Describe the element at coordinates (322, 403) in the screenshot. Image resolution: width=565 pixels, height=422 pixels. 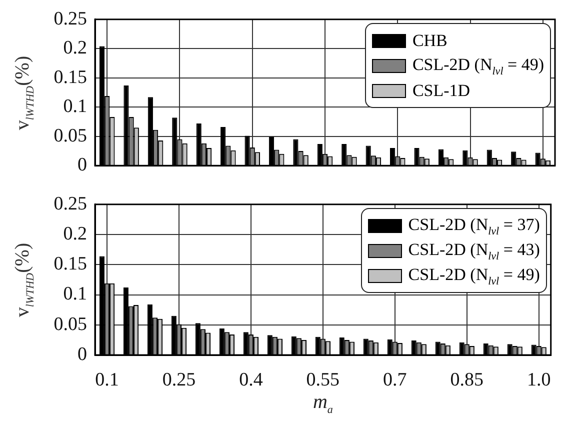
I see `x-axis-title: m$_{a}$` at that location.